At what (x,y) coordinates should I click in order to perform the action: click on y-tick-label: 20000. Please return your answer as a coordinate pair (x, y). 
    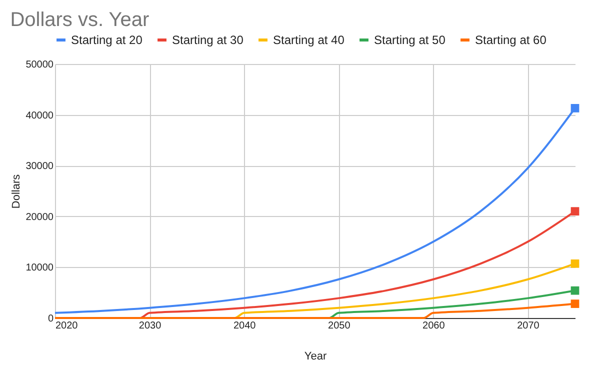
    Looking at the image, I should click on (40, 217).